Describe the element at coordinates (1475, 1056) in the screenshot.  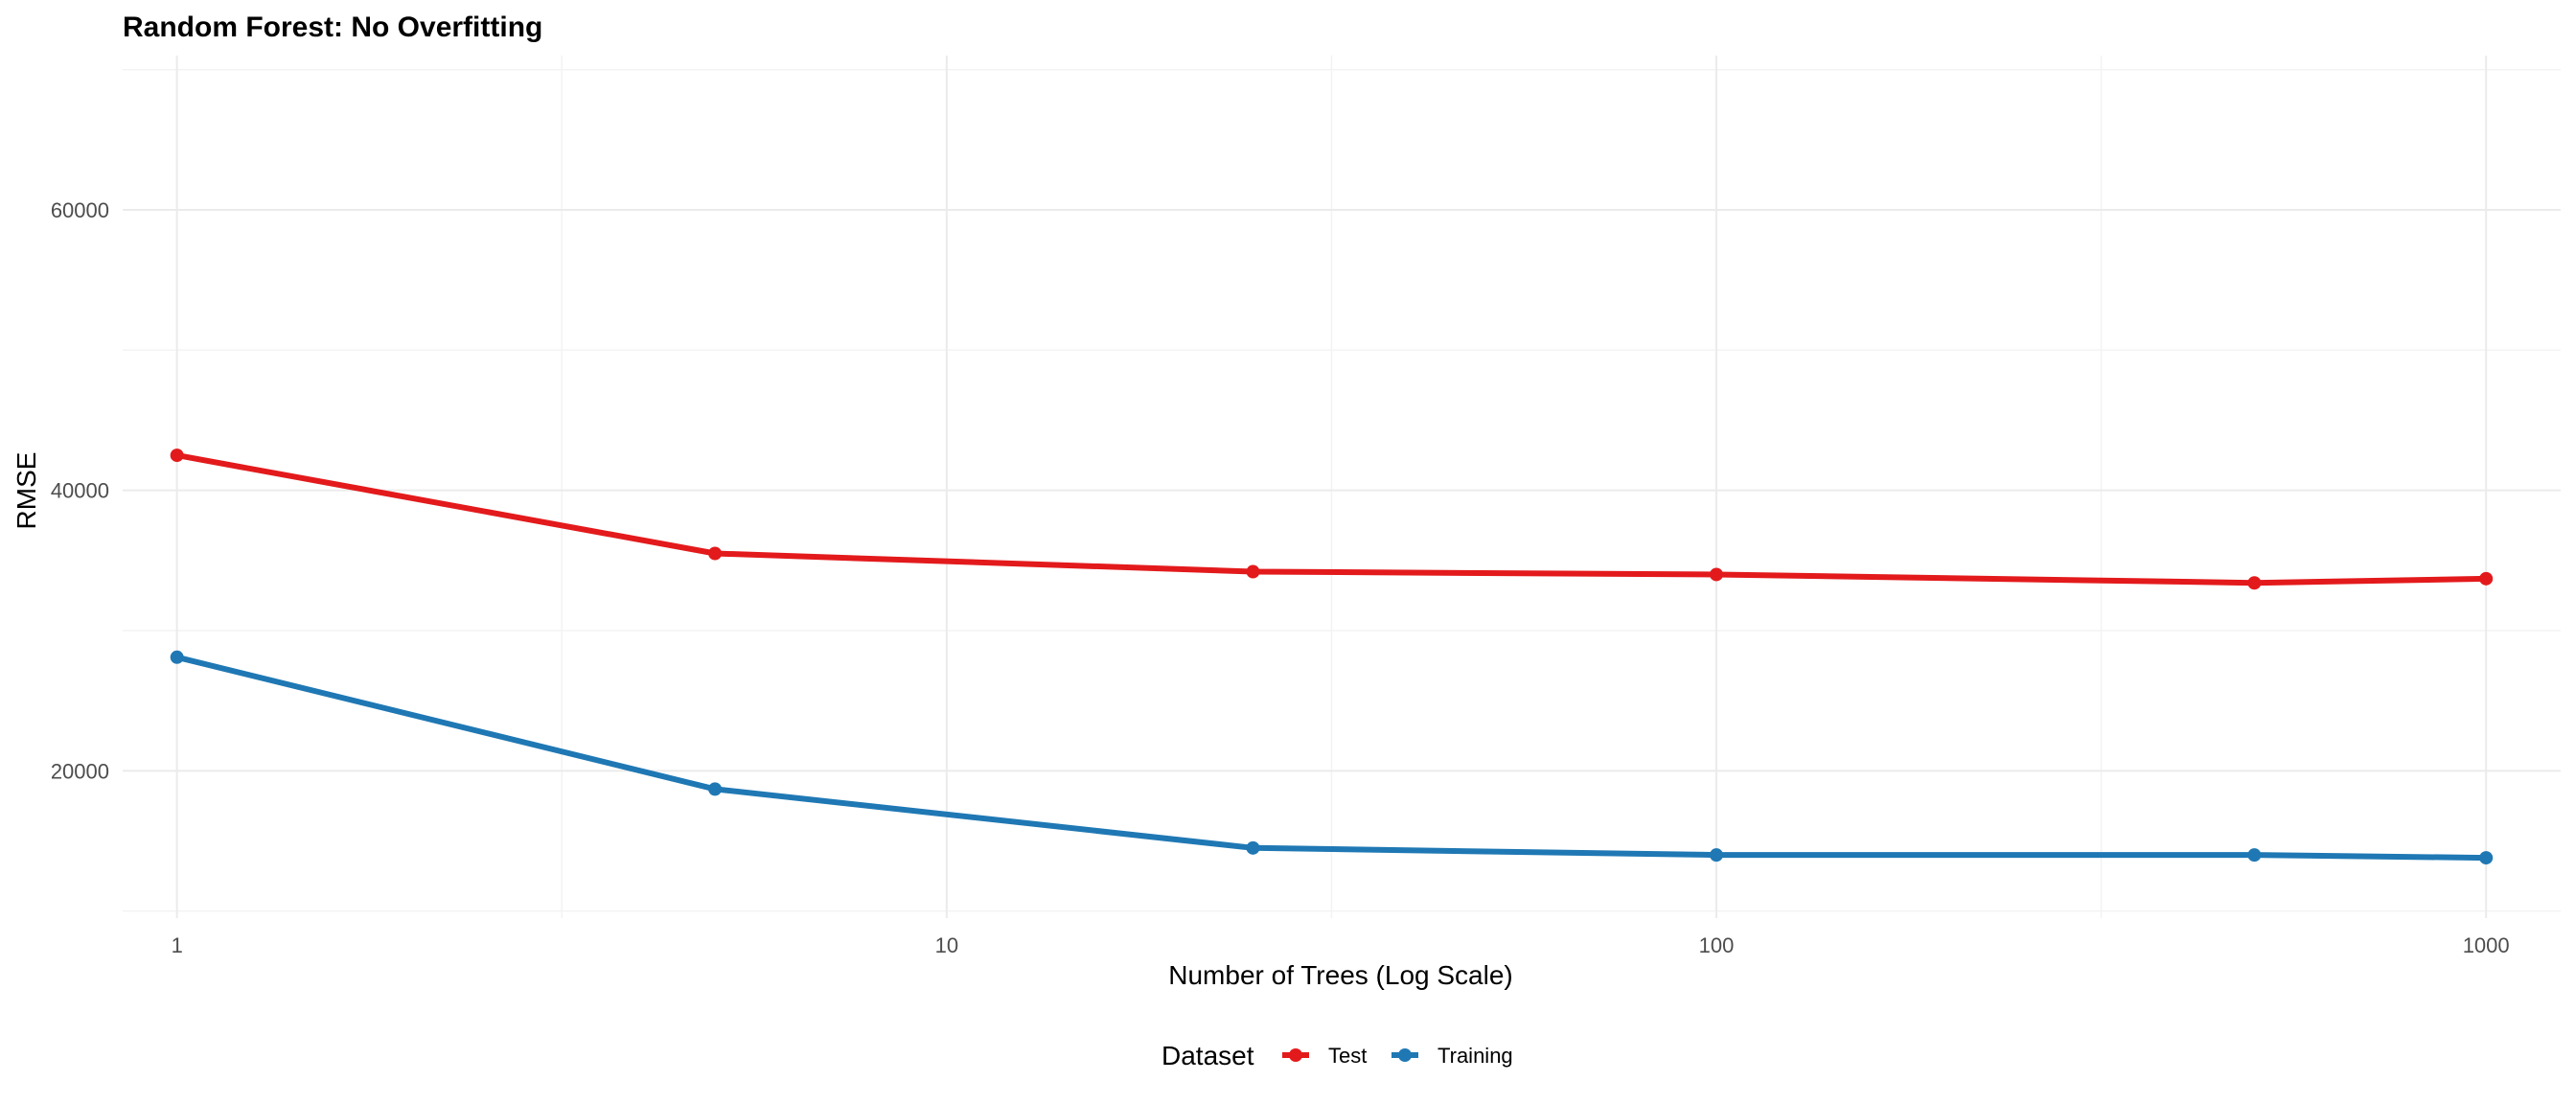
I see `legend-label-training: Training` at that location.